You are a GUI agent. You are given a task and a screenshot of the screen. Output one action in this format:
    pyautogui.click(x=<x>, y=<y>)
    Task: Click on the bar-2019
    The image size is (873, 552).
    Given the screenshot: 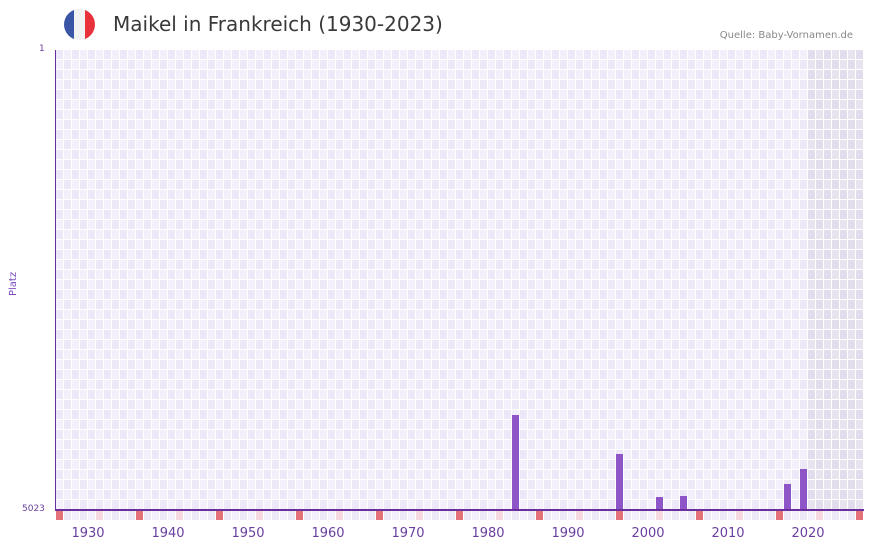 What is the action you would take?
    pyautogui.click(x=787, y=497)
    